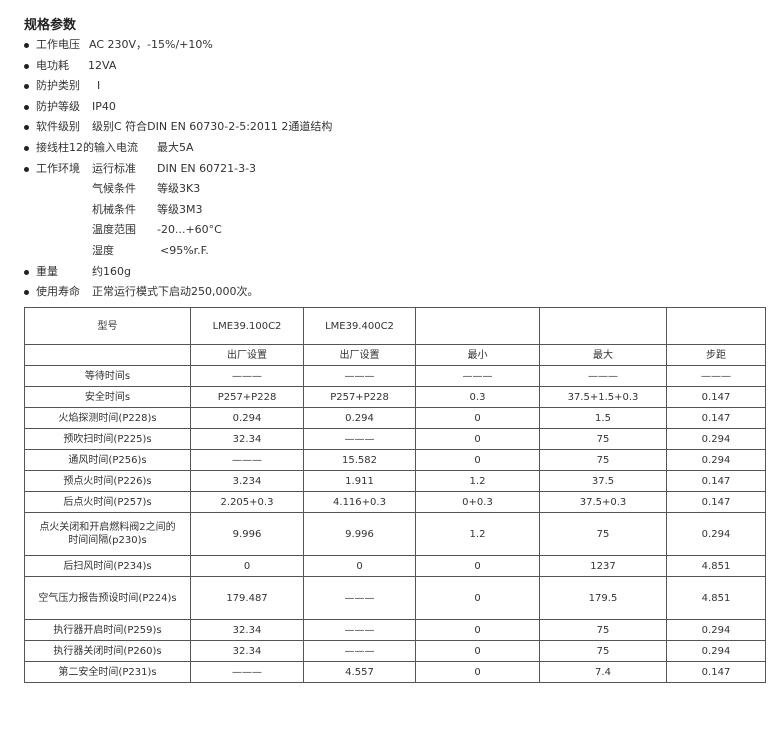  I want to click on spec-sublabel: 湿度, so click(103, 250).